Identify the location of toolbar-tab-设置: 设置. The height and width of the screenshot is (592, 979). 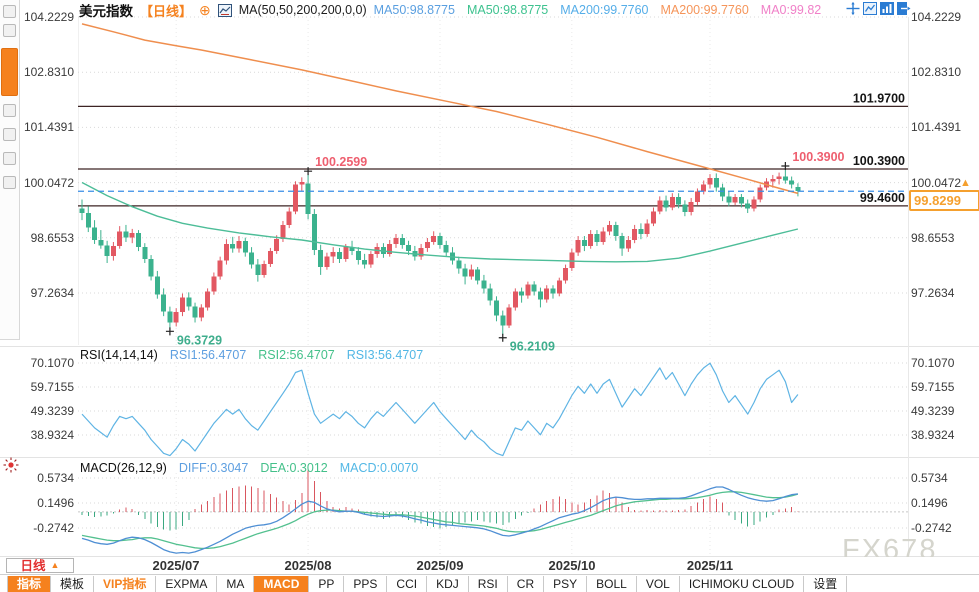
(826, 584).